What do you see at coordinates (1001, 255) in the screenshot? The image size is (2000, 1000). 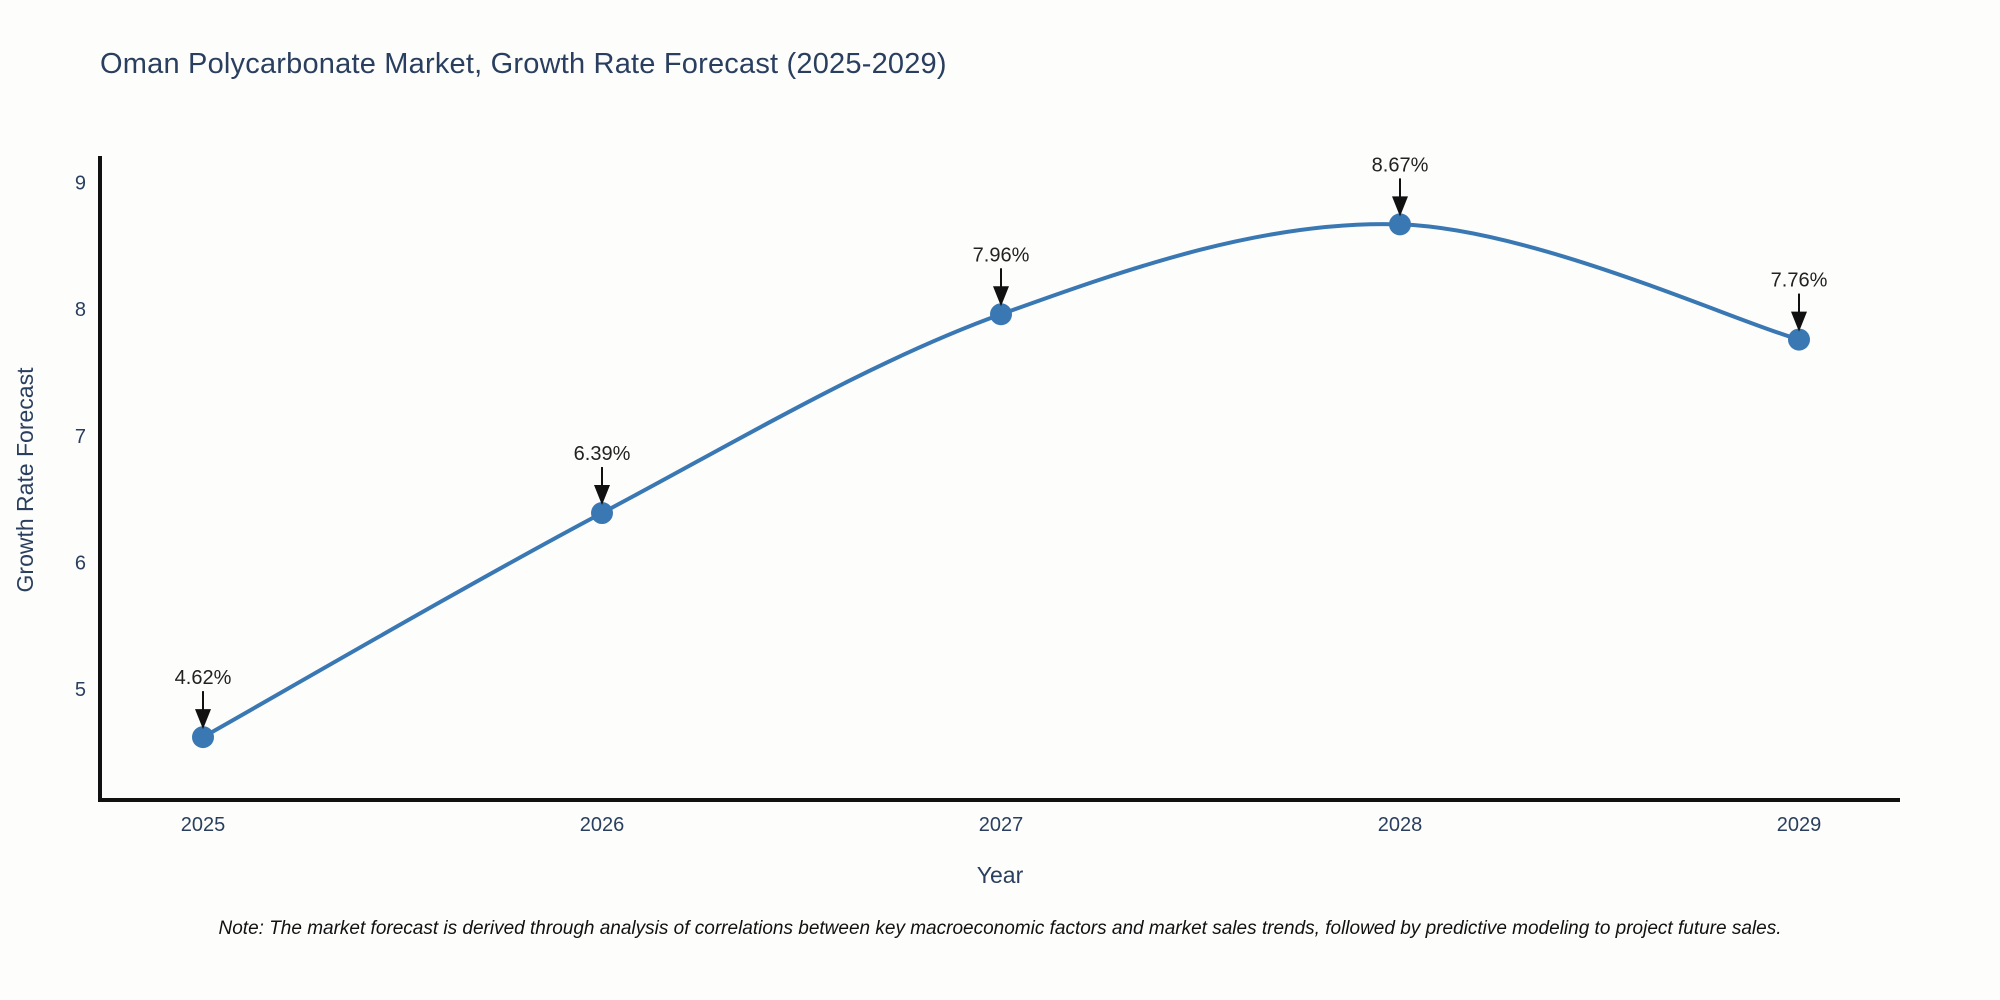 I see `annotation-label-2027: 7.96%` at bounding box center [1001, 255].